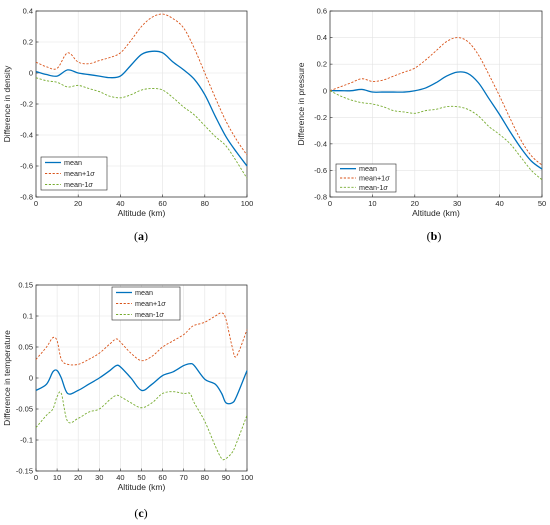 The image size is (550, 525). Describe the element at coordinates (28, 316) in the screenshot. I see `y-tick-label: 0.1` at that location.